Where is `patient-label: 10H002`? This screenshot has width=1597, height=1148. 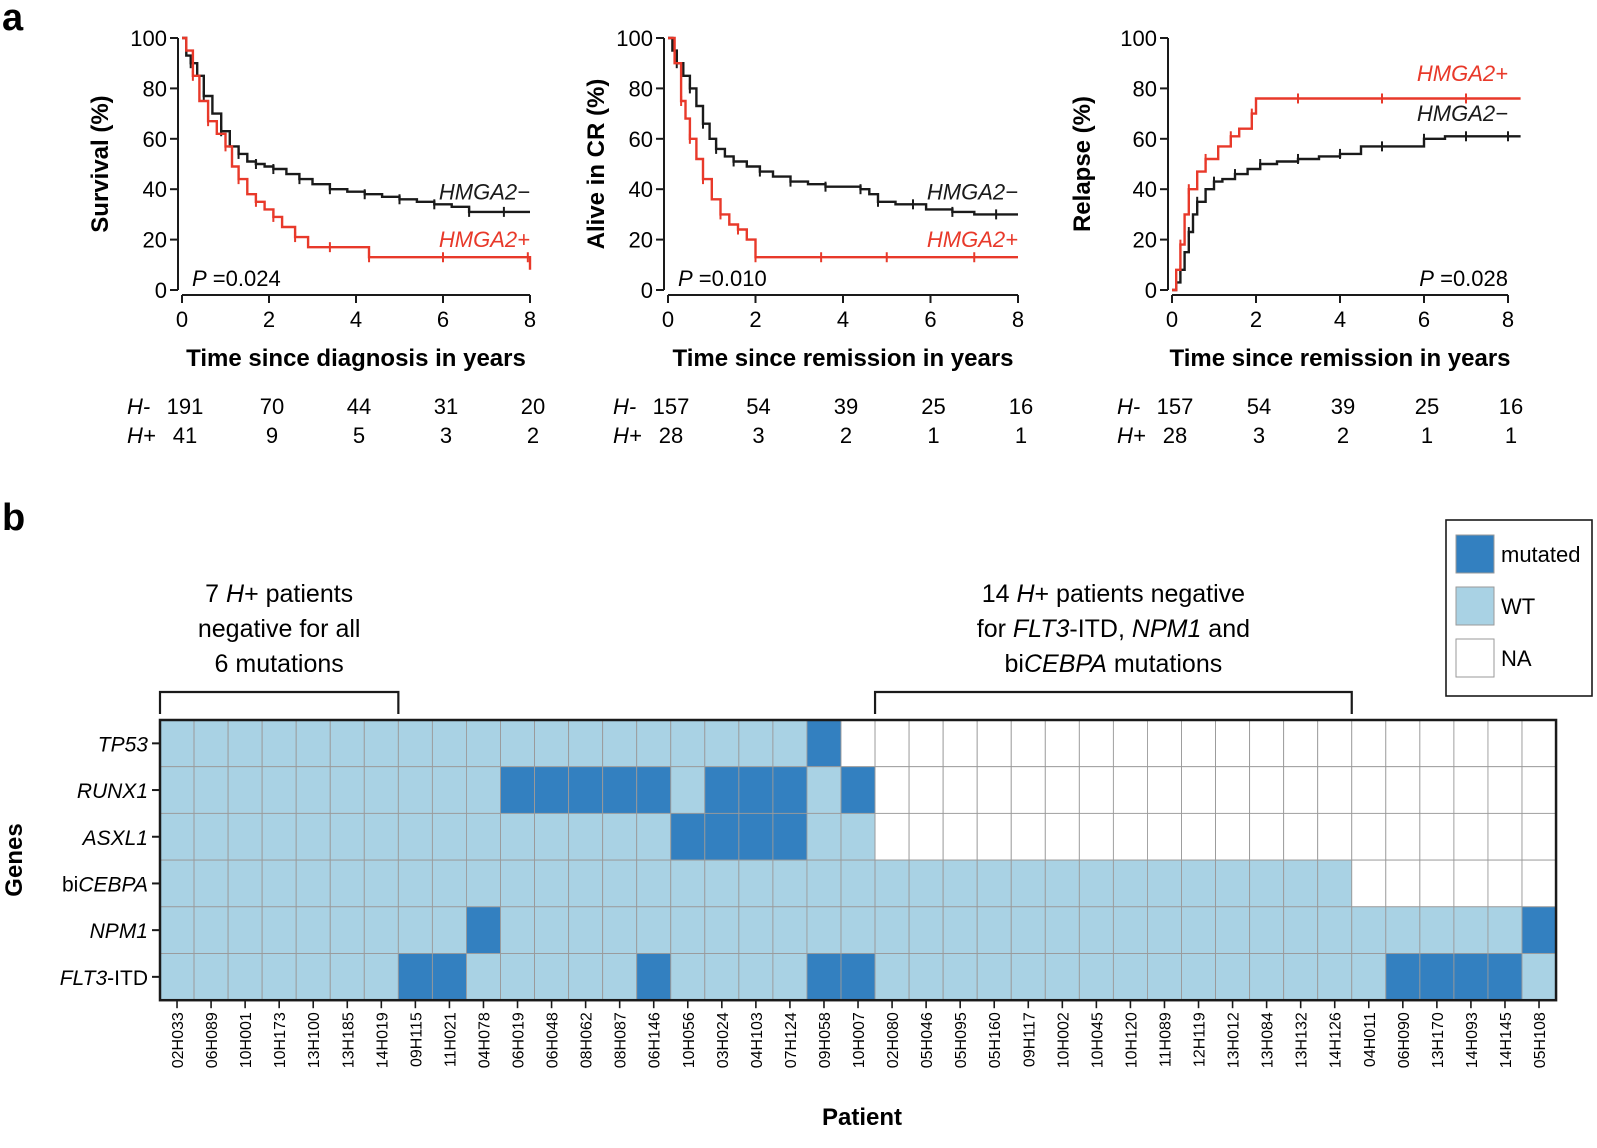
patient-label: 10H002 is located at coordinates (1063, 1040).